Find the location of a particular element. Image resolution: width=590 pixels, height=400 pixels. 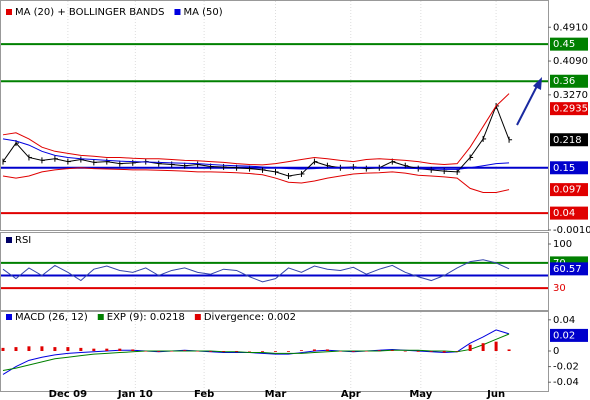

value-box-label: 0.097 is located at coordinates (567, 190).